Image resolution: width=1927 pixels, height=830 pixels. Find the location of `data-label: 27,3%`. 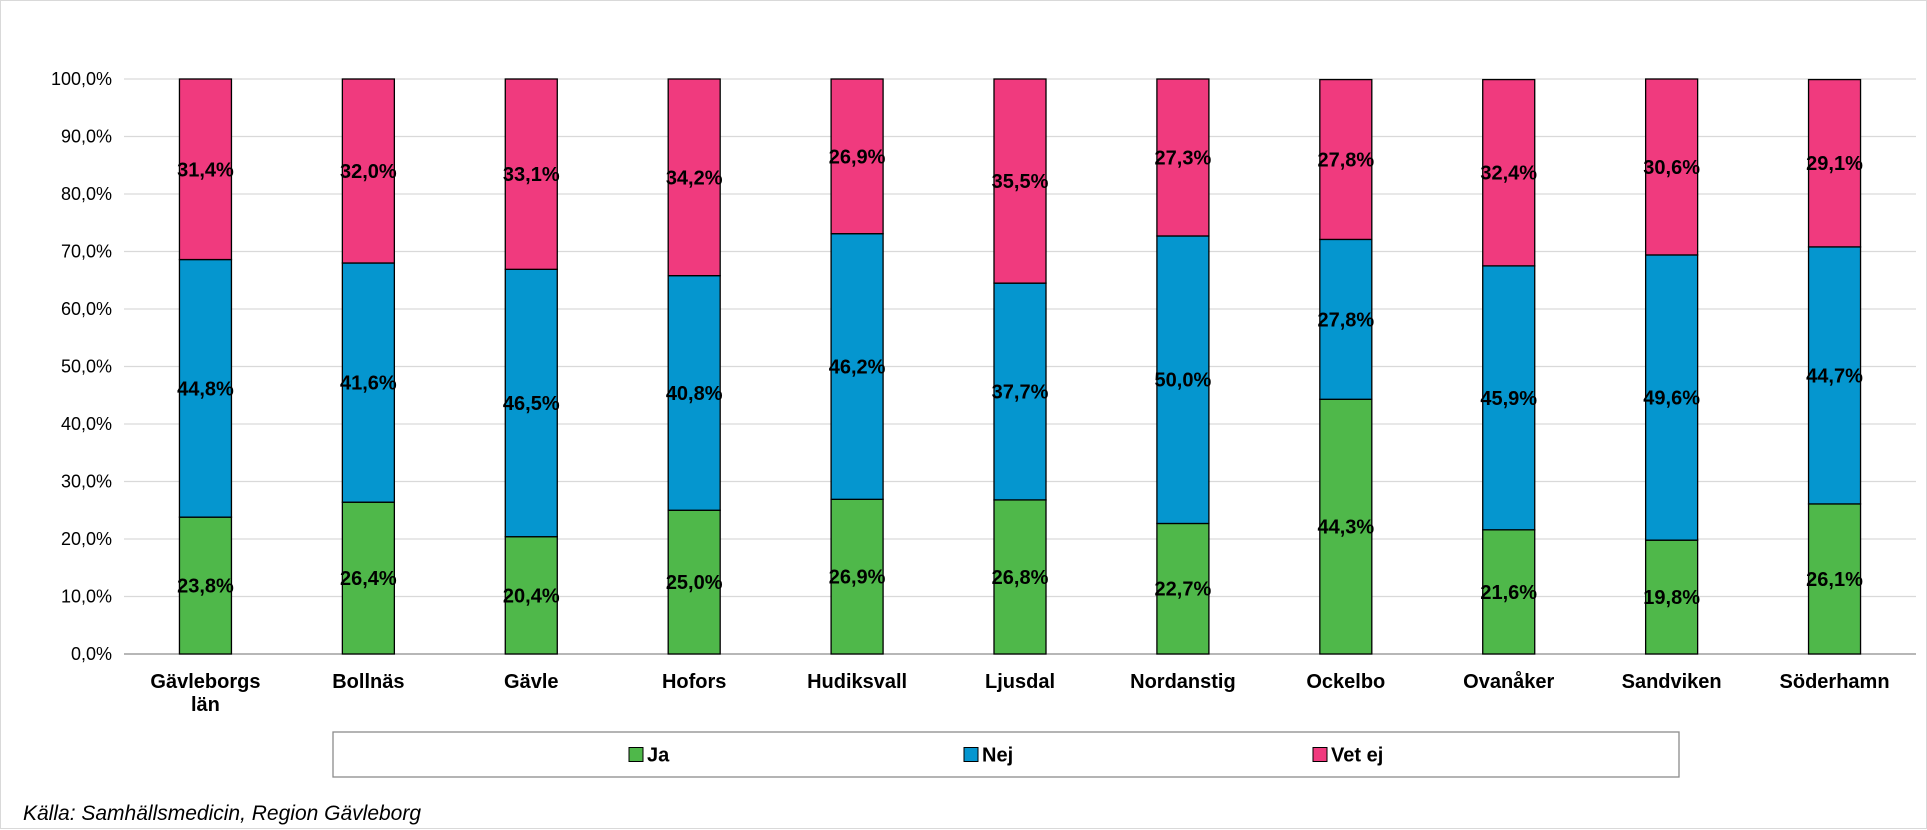

data-label: 27,3% is located at coordinates (1183, 158).